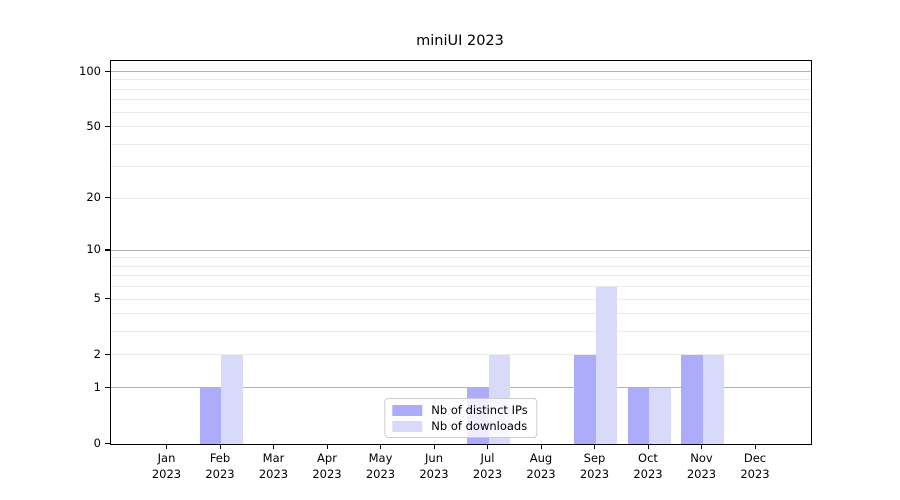  What do you see at coordinates (755, 466) in the screenshot?
I see `x-tick-label-dec: Dec 2023` at bounding box center [755, 466].